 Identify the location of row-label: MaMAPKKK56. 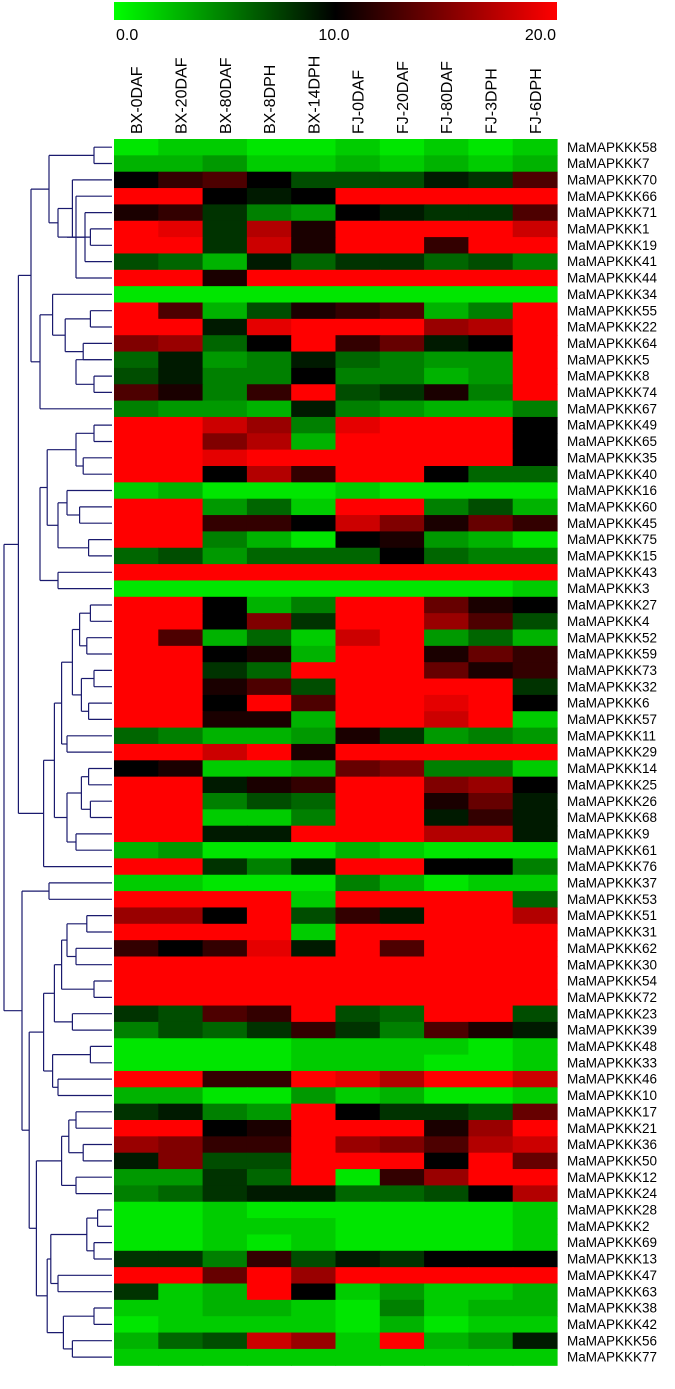
(612, 1340).